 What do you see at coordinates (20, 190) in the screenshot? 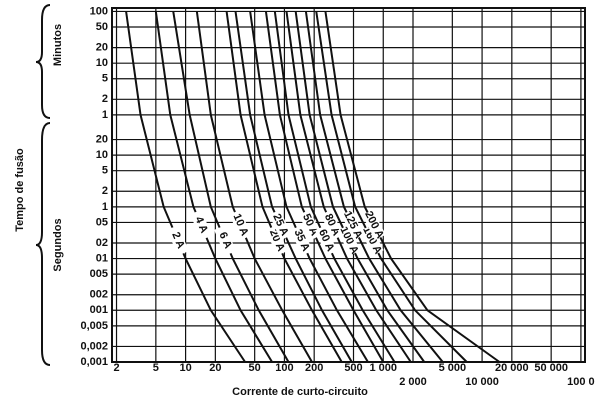
I see `y-axis-label: Tempo de fusão` at bounding box center [20, 190].